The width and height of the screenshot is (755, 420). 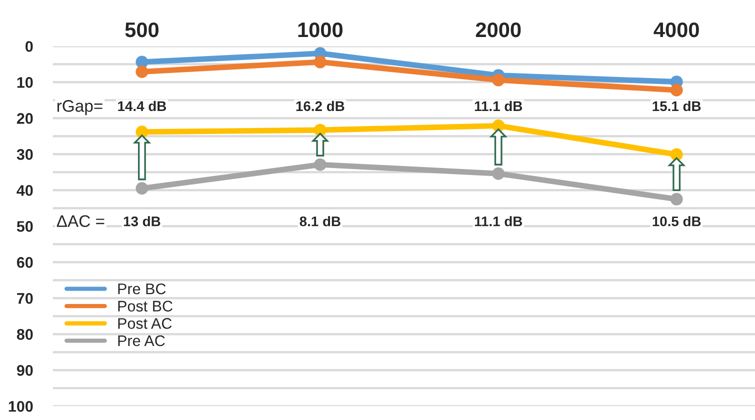 What do you see at coordinates (25, 82) in the screenshot?
I see `y-tick-label: 10` at bounding box center [25, 82].